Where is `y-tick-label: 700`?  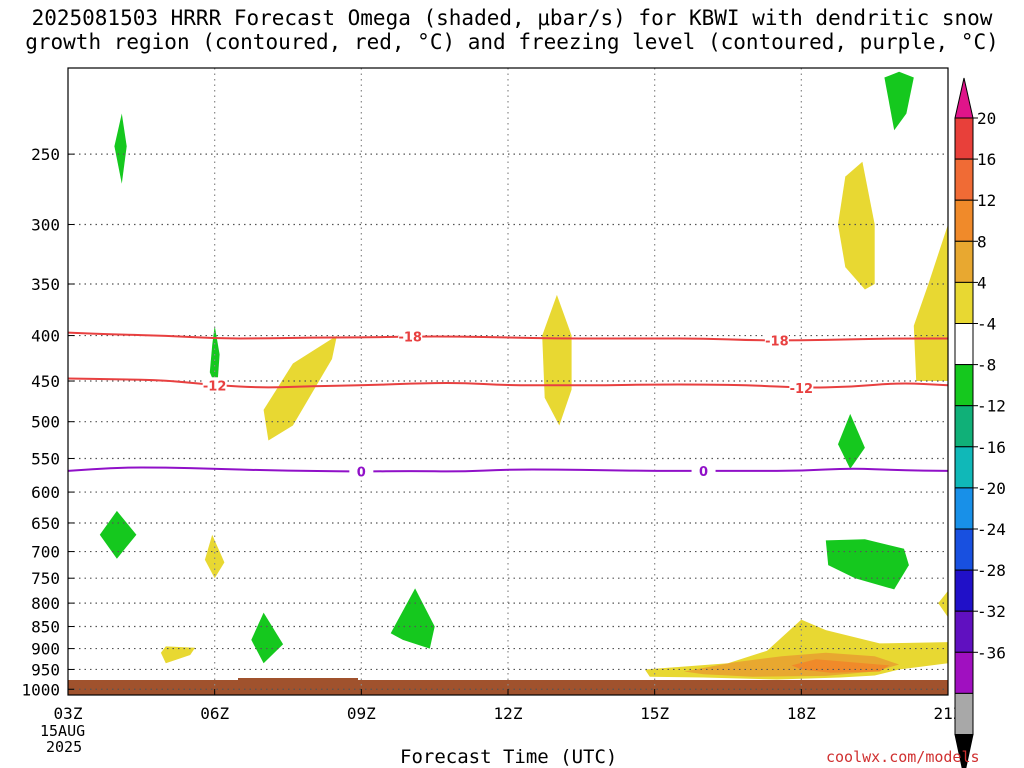 y-tick-label: 700 is located at coordinates (45, 552).